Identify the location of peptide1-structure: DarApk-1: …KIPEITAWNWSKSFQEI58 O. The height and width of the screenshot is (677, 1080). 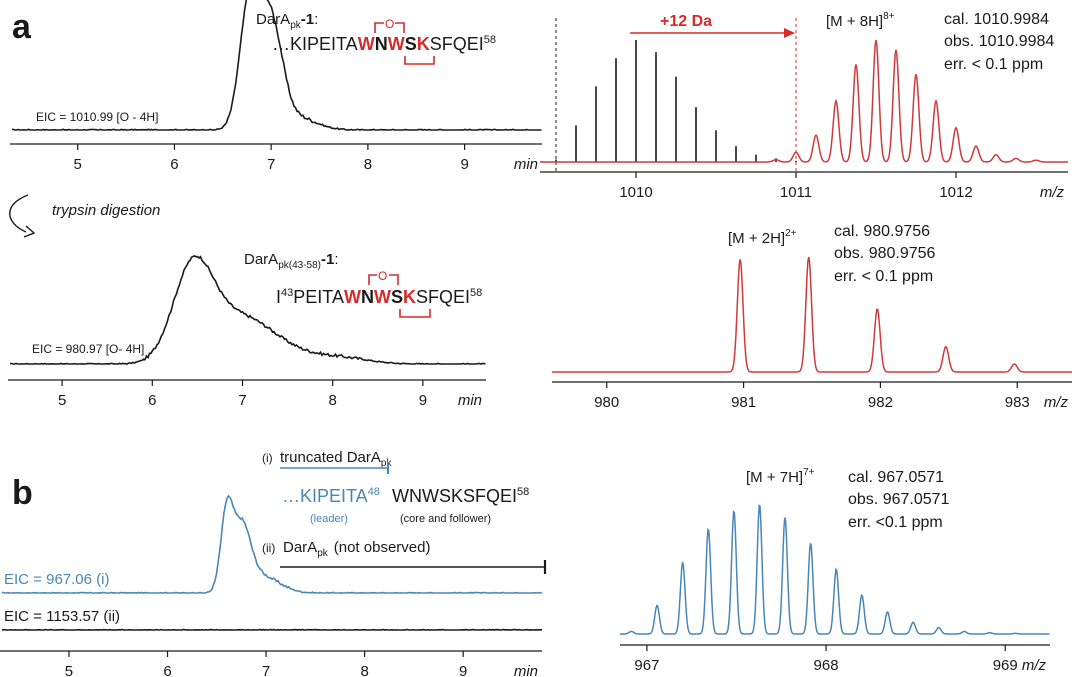
(376, 38).